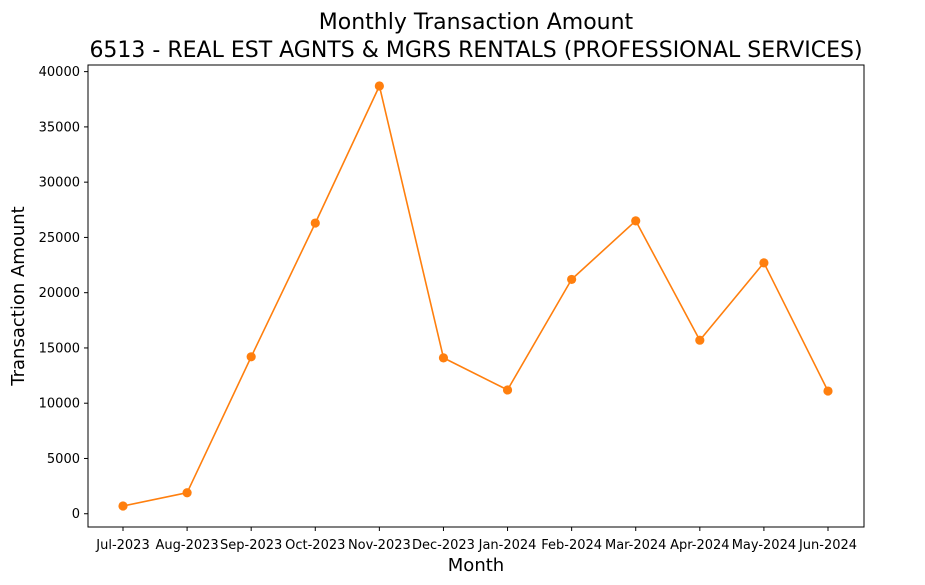 This screenshot has width=925, height=585. Describe the element at coordinates (764, 263) in the screenshot. I see `data-point-may-2024` at that location.